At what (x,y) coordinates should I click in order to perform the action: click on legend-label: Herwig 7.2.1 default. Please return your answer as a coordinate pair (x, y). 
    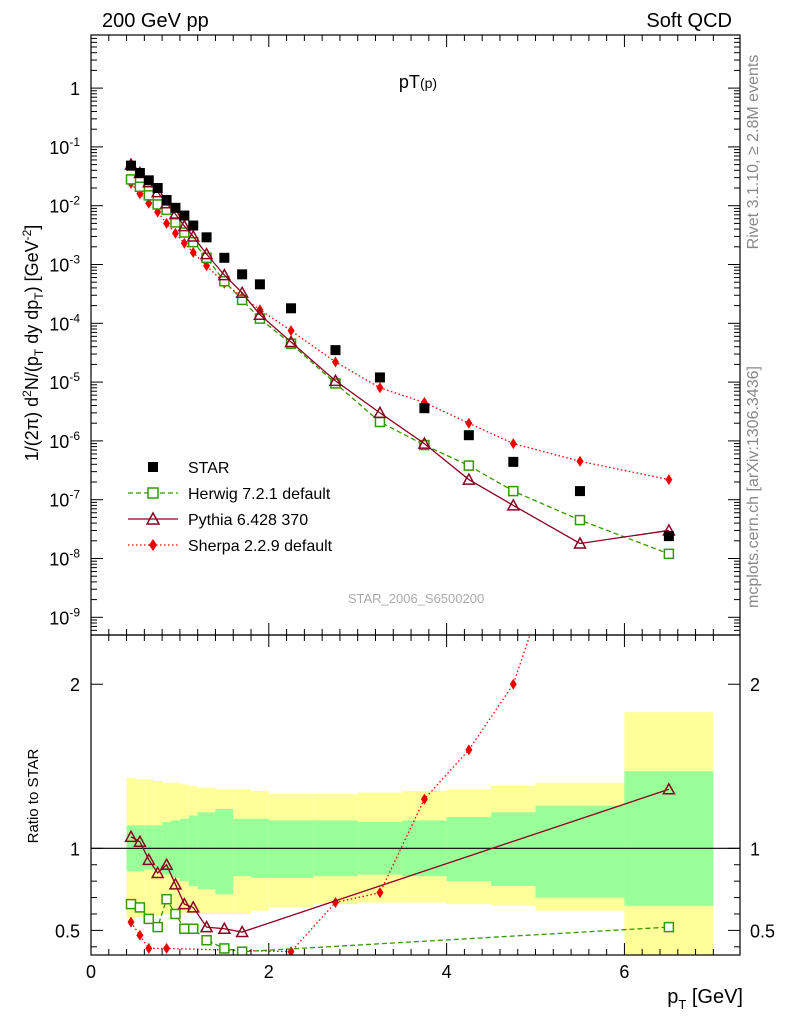
    Looking at the image, I should click on (259, 494).